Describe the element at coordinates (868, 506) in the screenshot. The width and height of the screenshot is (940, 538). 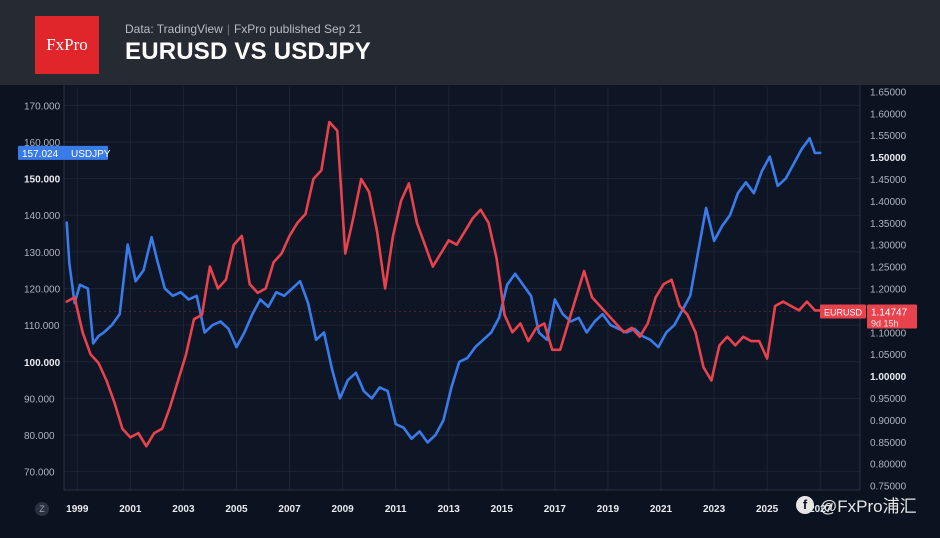
I see `watermark-text: @FxPro浦汇` at that location.